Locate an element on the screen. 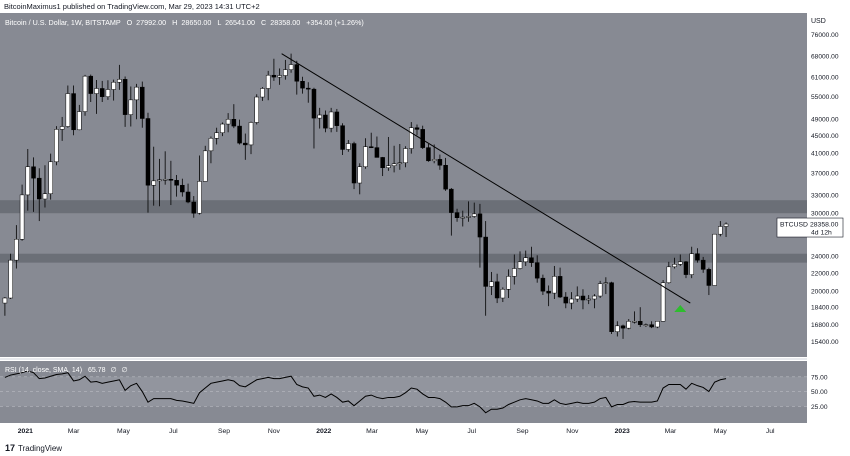 The image size is (850, 456). last-price-label: BTCUSD 28358.00 4d 12h is located at coordinates (810, 227).